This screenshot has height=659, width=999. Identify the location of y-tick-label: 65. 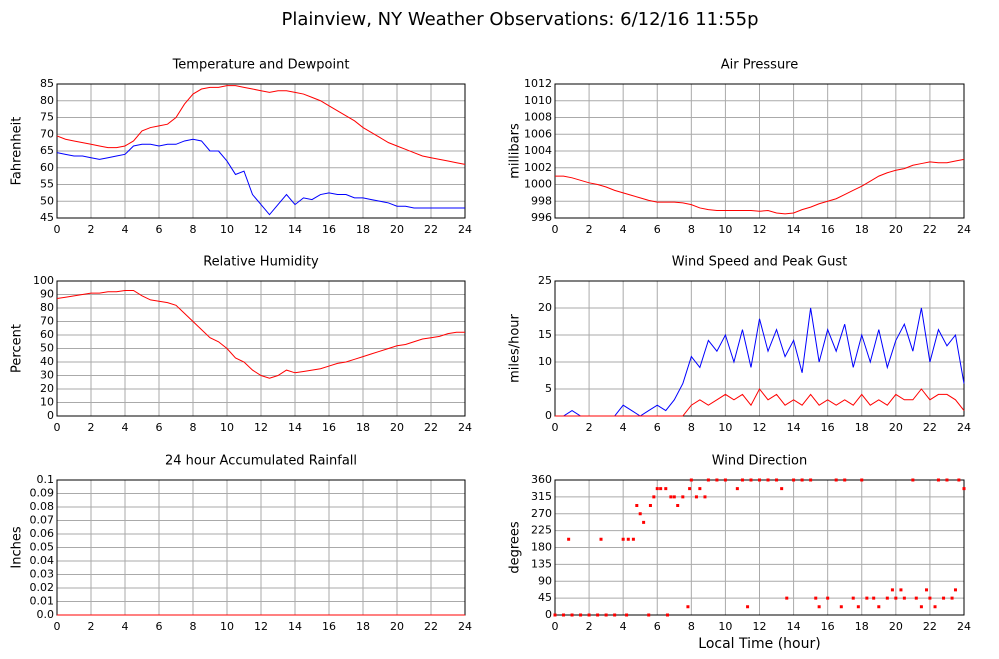
(47, 150).